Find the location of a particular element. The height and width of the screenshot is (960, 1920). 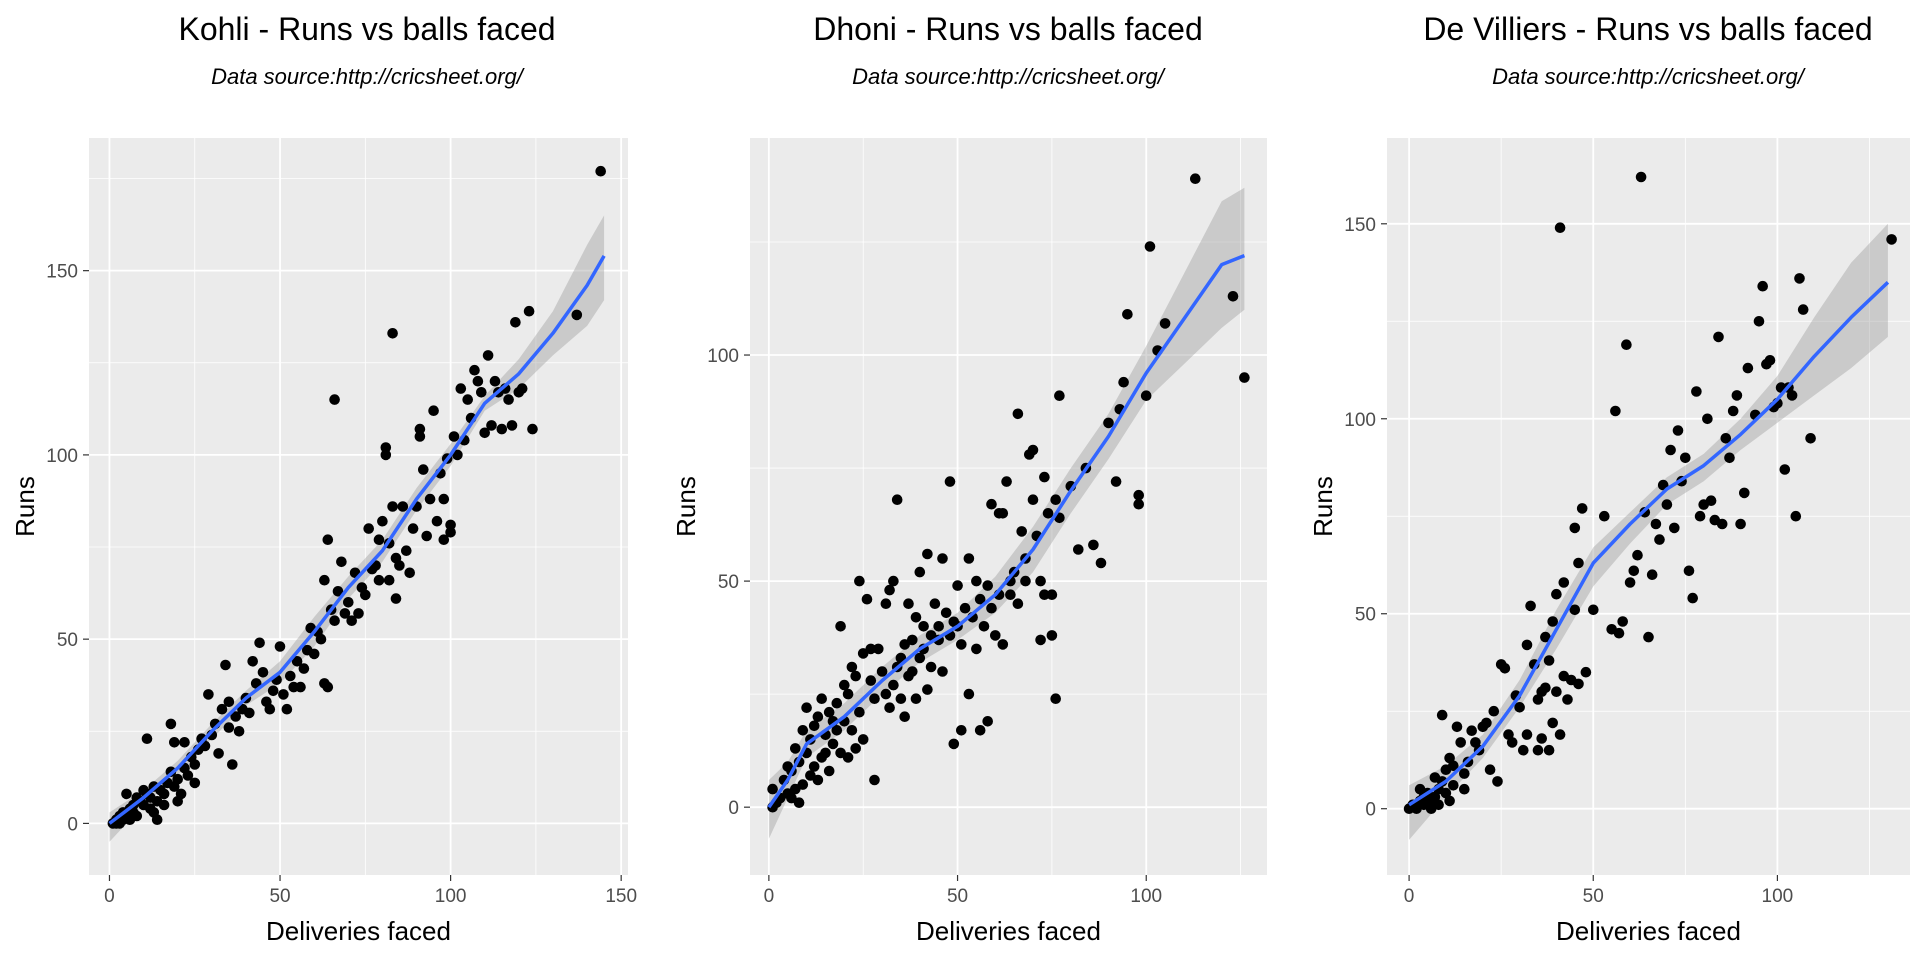

y-tick-label: 0 is located at coordinates (72, 824).